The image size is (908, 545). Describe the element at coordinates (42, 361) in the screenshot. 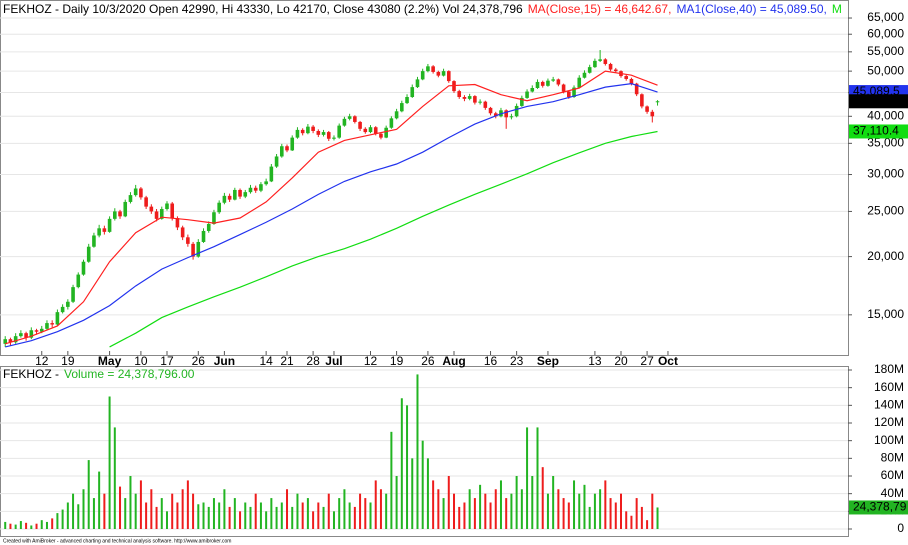

I see `x-tick-label: 12` at that location.